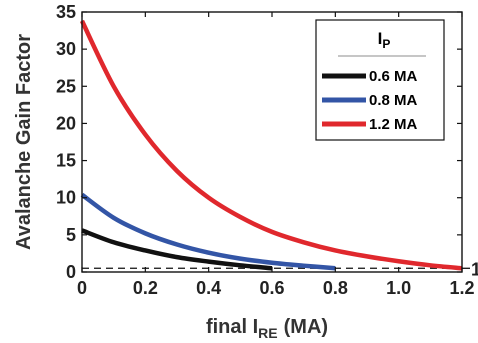  I want to click on x-tick-label: 1.2, so click(461, 288).